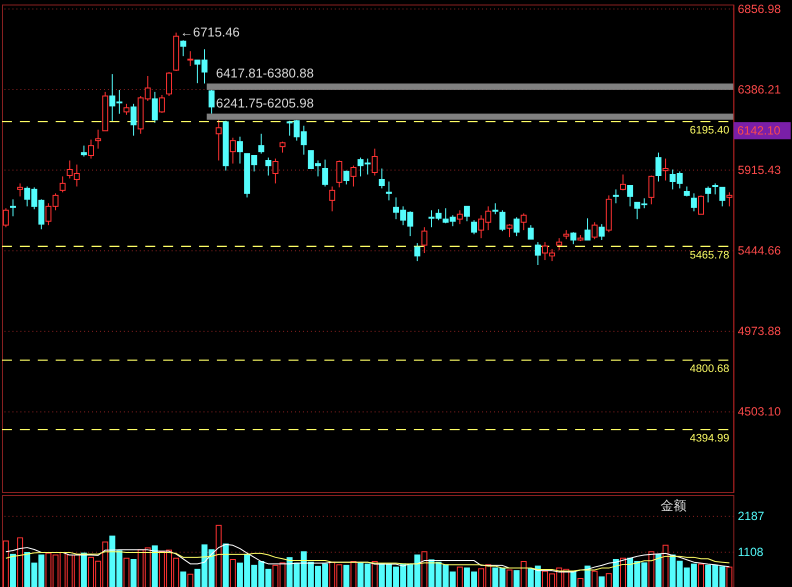  Describe the element at coordinates (265, 73) in the screenshot. I see `band-label: 6417.81-6380.88` at that location.